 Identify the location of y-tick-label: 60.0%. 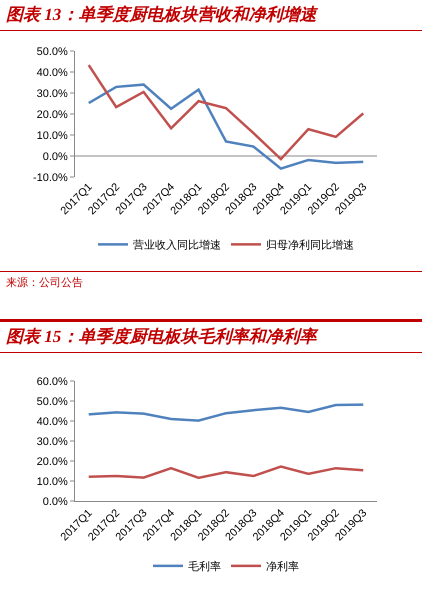
(52, 382).